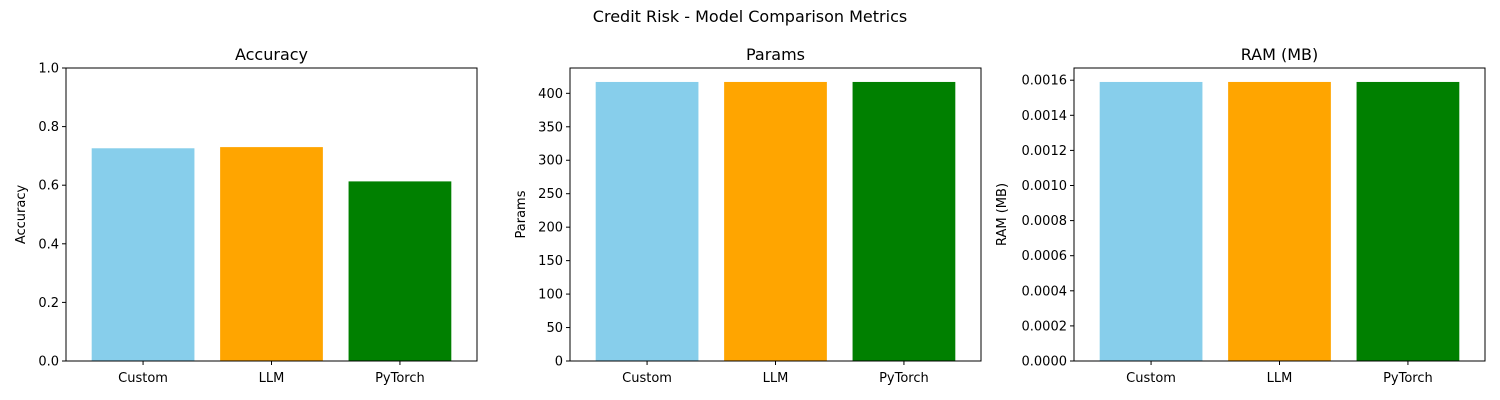  Describe the element at coordinates (550, 228) in the screenshot. I see `y-tick-label: 200` at that location.